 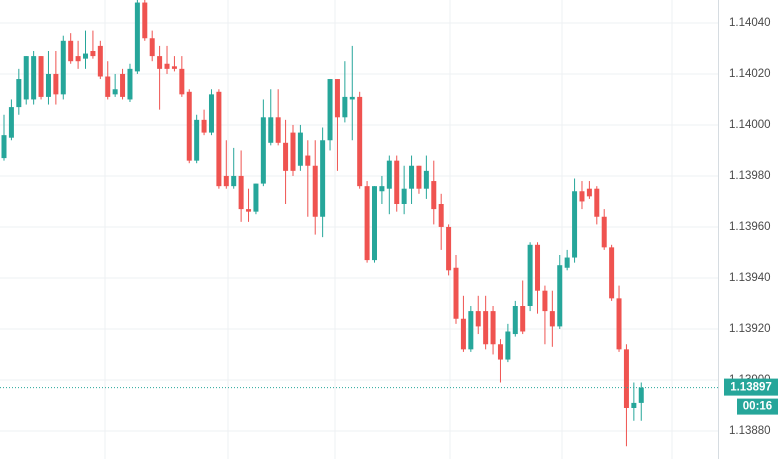 I want to click on last-price-label: 1.13897, so click(x=751, y=388).